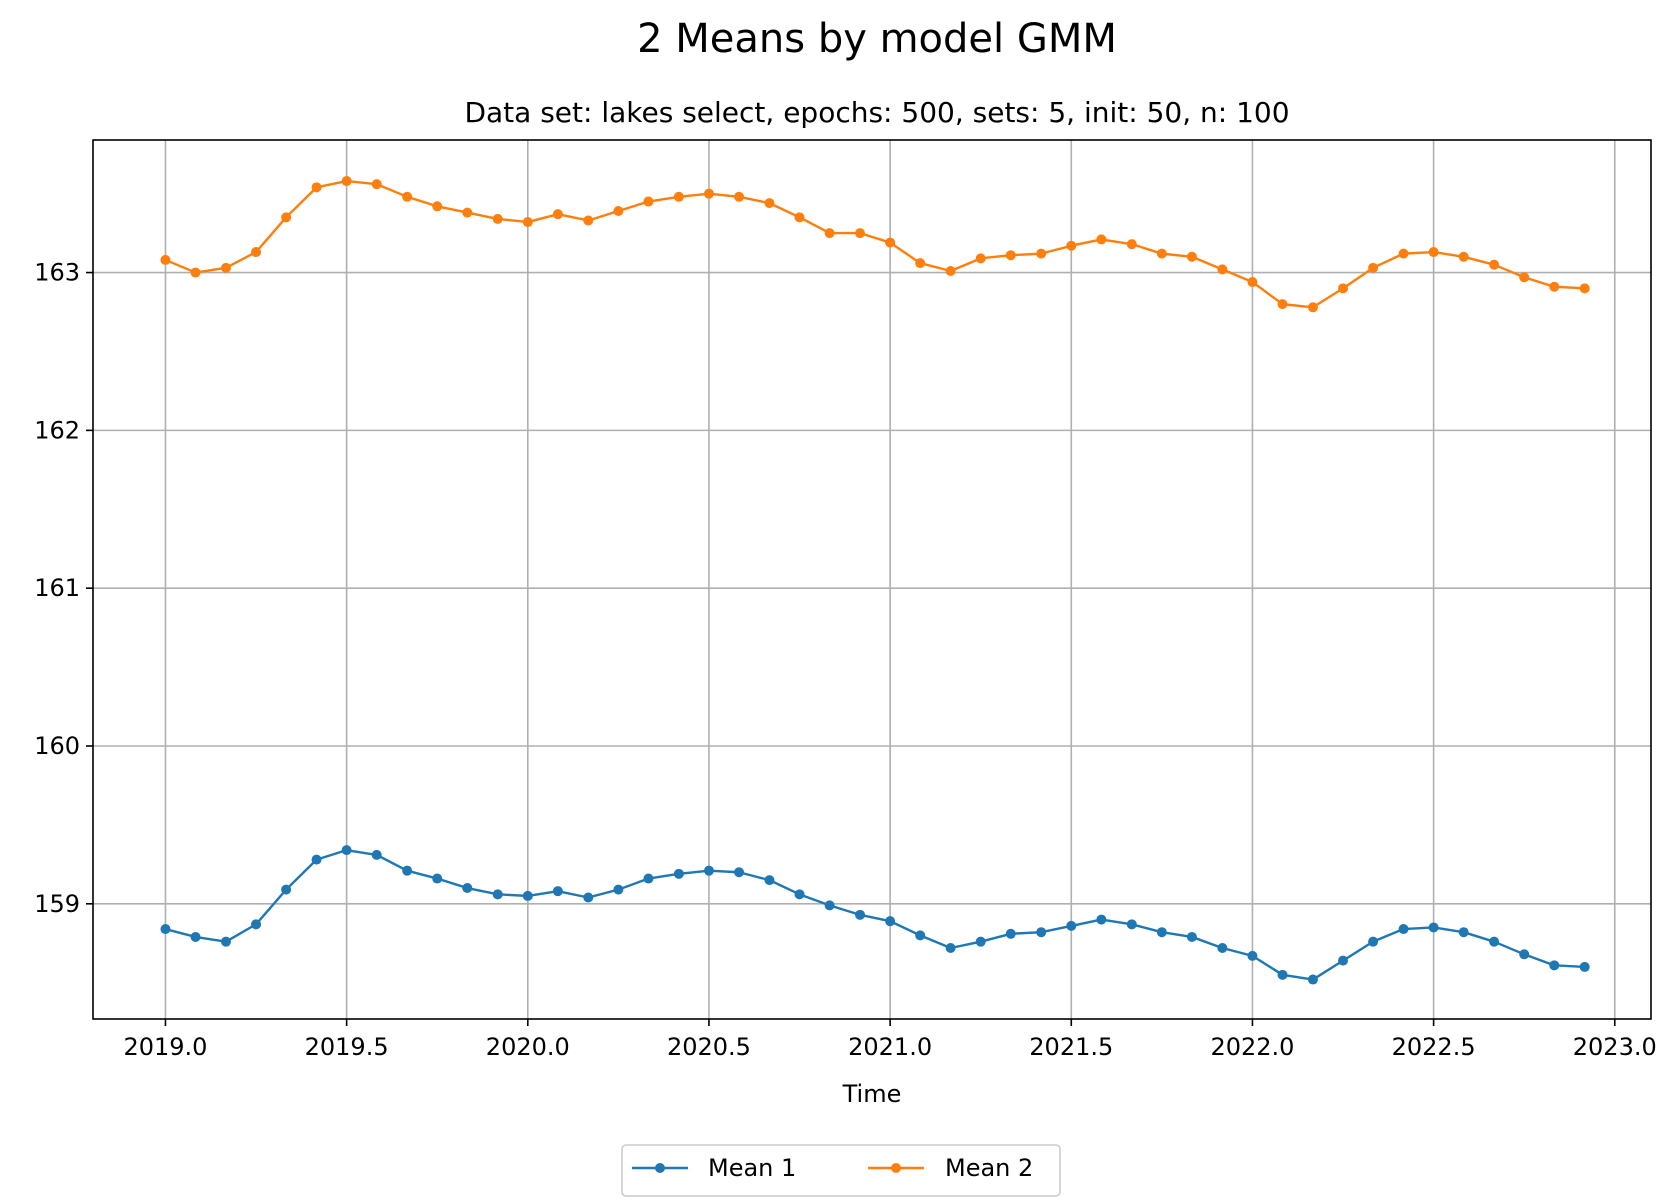 The image size is (1670, 1202). I want to click on y-tick-label: 159, so click(57, 904).